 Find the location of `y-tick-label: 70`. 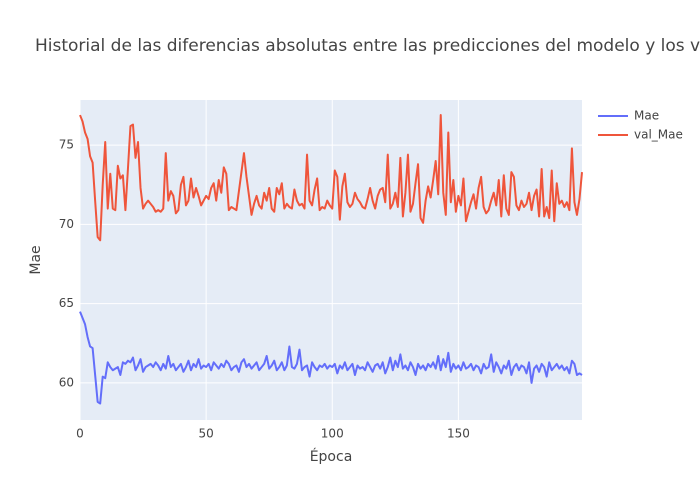

y-tick-label: 70 is located at coordinates (66, 224).